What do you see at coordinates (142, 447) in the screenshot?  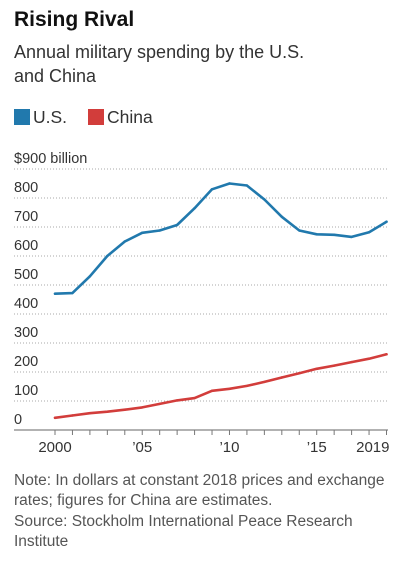 I see `x-tick-label: ’05` at bounding box center [142, 447].